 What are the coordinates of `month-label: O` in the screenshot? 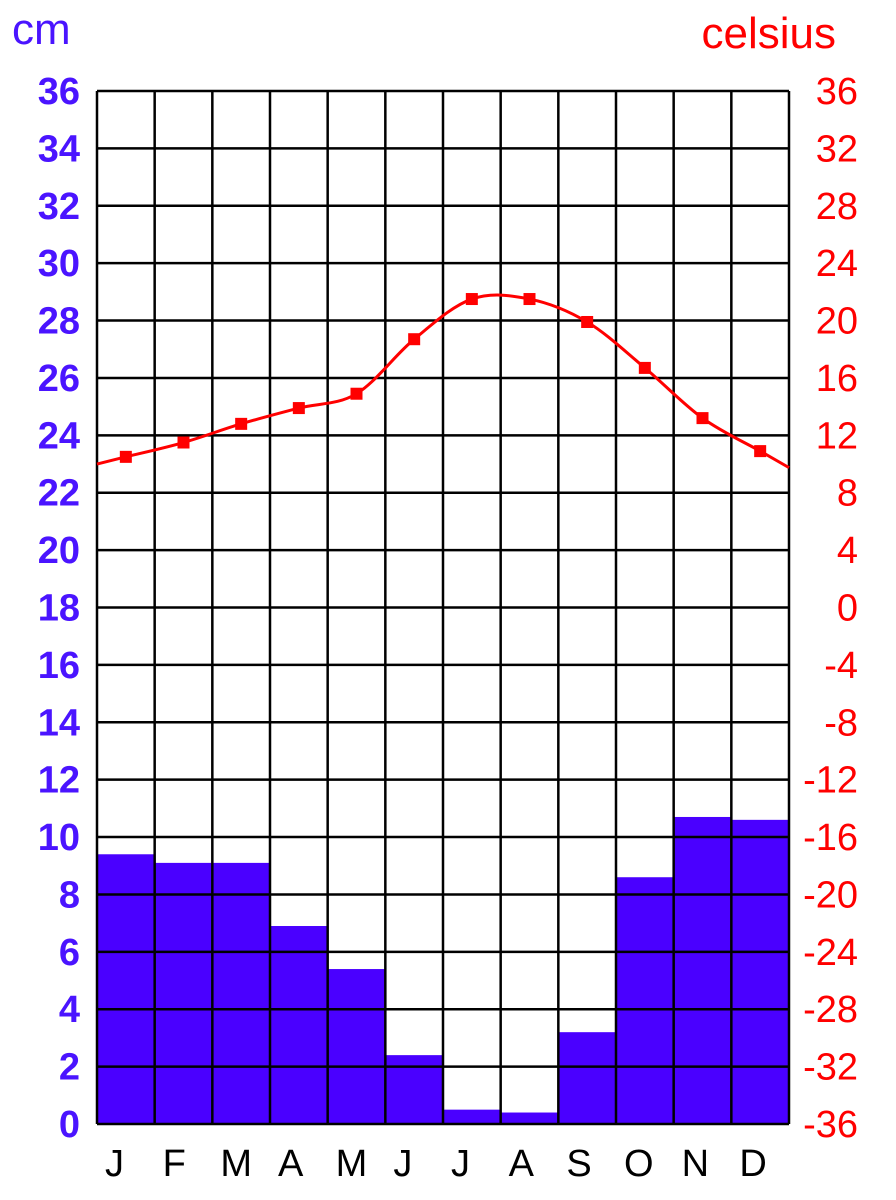 It's located at (639, 1164).